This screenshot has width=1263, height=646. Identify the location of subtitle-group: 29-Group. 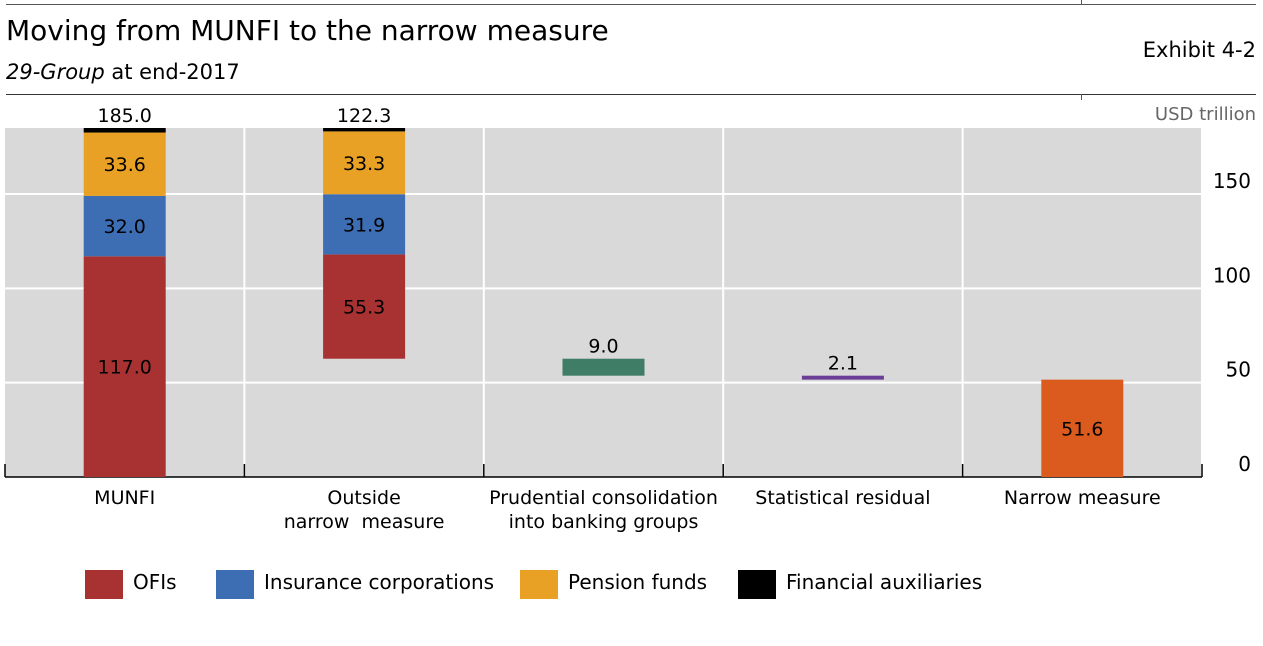
(55, 72).